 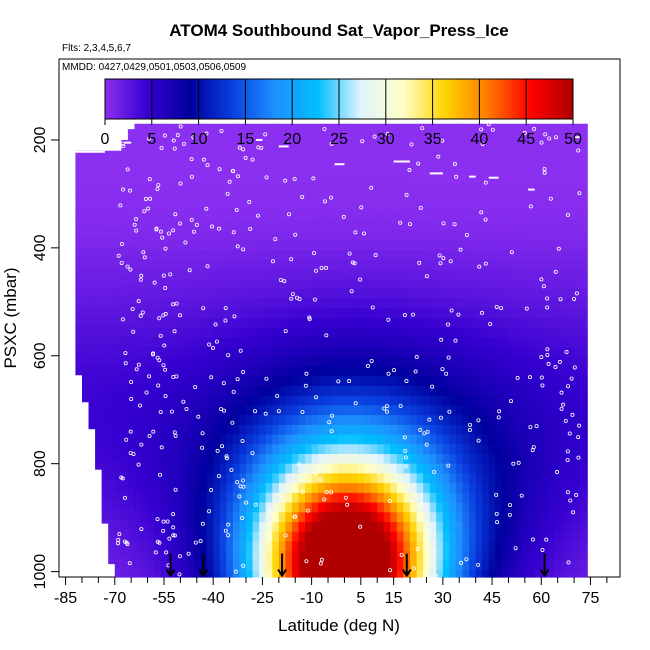 What do you see at coordinates (386, 139) in the screenshot?
I see `colorbar-tick-label: 30` at bounding box center [386, 139].